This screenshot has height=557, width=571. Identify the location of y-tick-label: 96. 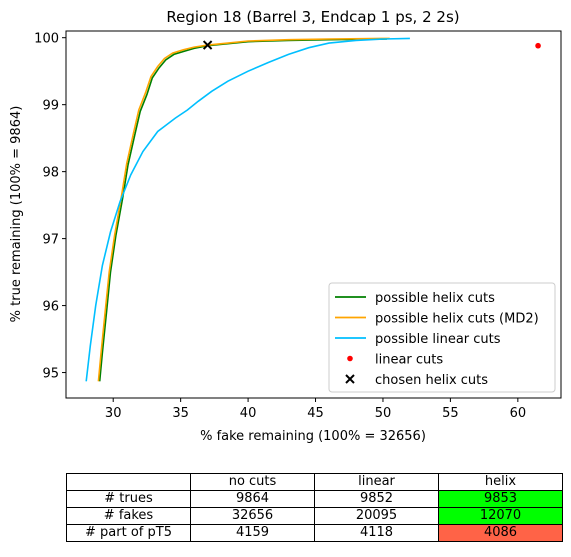
(50, 307).